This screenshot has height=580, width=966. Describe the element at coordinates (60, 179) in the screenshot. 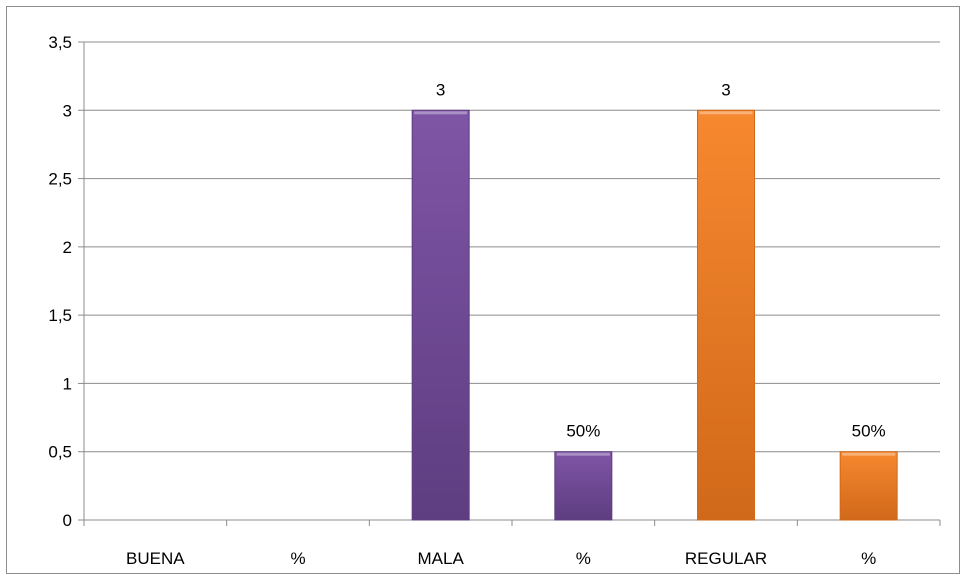

I see `y-tick-label: 2,5` at that location.